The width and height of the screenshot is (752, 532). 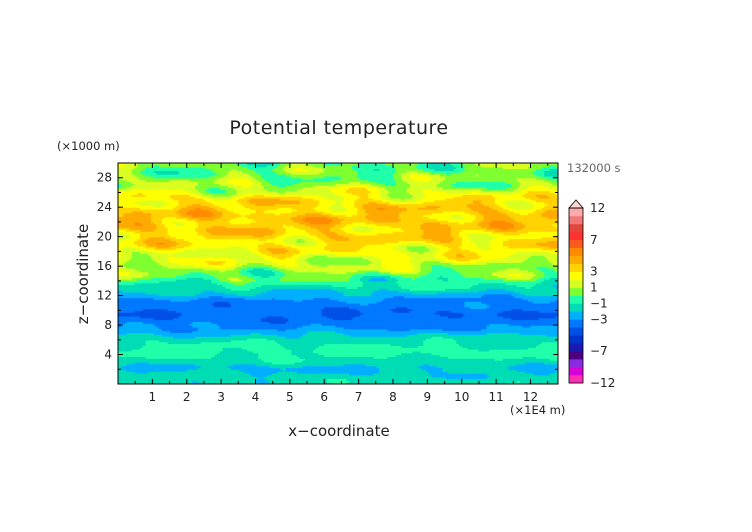 I want to click on time-label: 132000 s, so click(x=594, y=168).